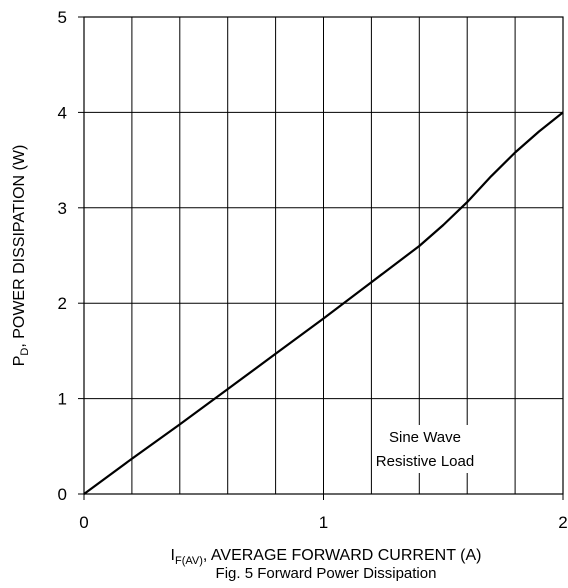 This screenshot has width=568, height=588. I want to click on y-axis-title: PD, POWER DISSIPATION (W), so click(21, 256).